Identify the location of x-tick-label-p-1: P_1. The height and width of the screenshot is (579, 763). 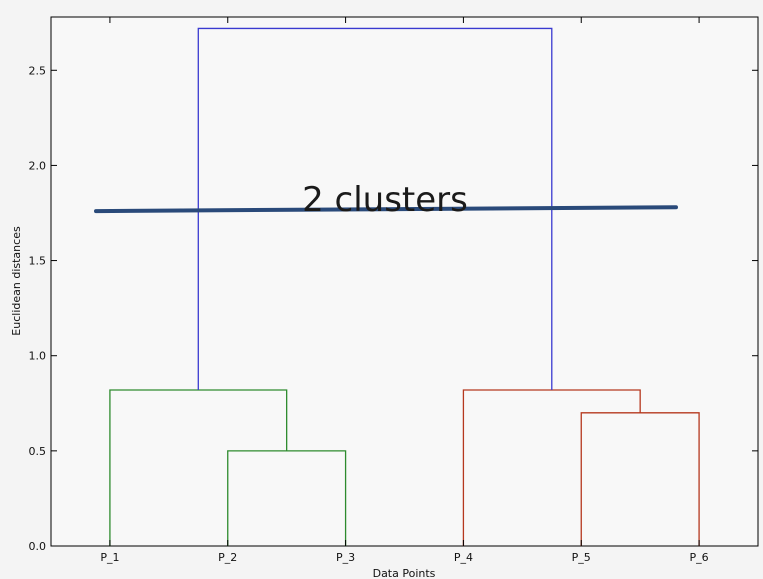
(109, 557).